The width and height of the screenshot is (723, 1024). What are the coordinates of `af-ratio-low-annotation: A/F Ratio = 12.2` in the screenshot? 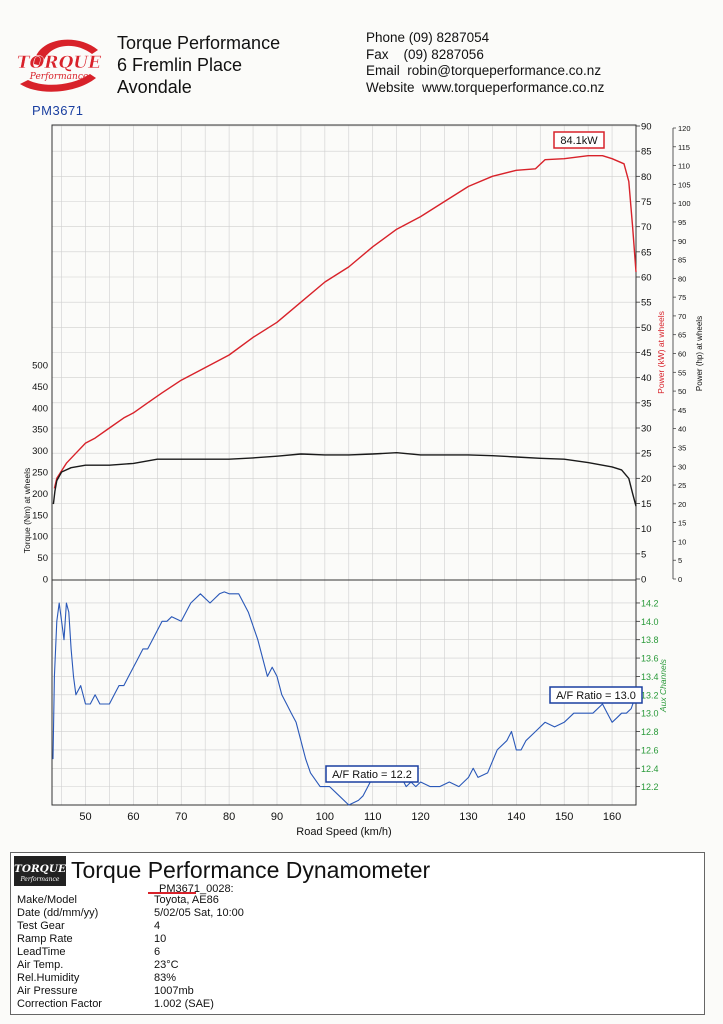 It's located at (372, 774).